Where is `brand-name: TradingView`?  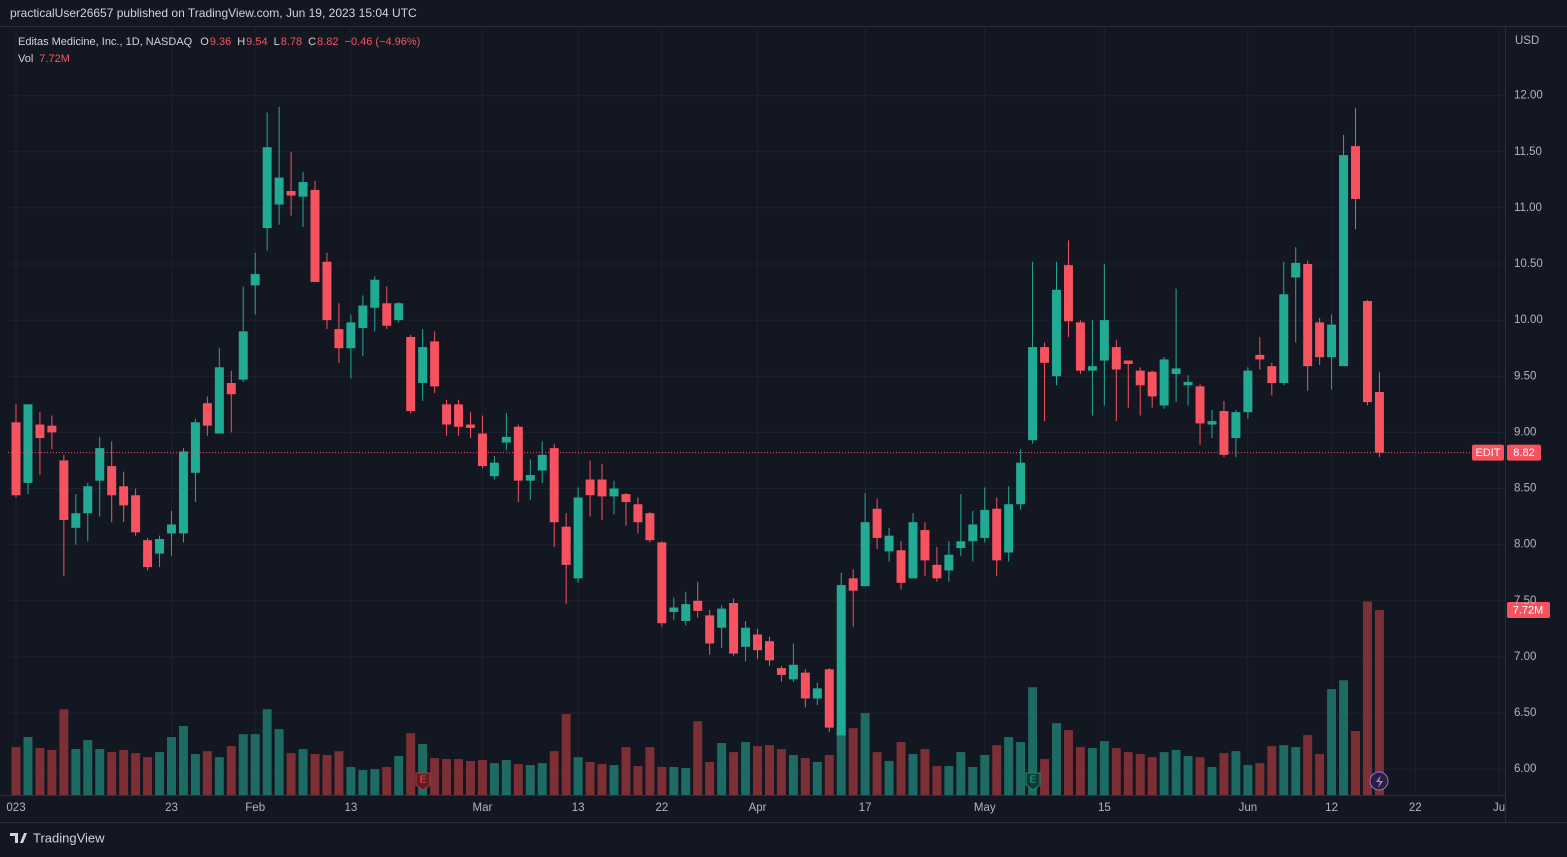
brand-name: TradingView is located at coordinates (69, 837).